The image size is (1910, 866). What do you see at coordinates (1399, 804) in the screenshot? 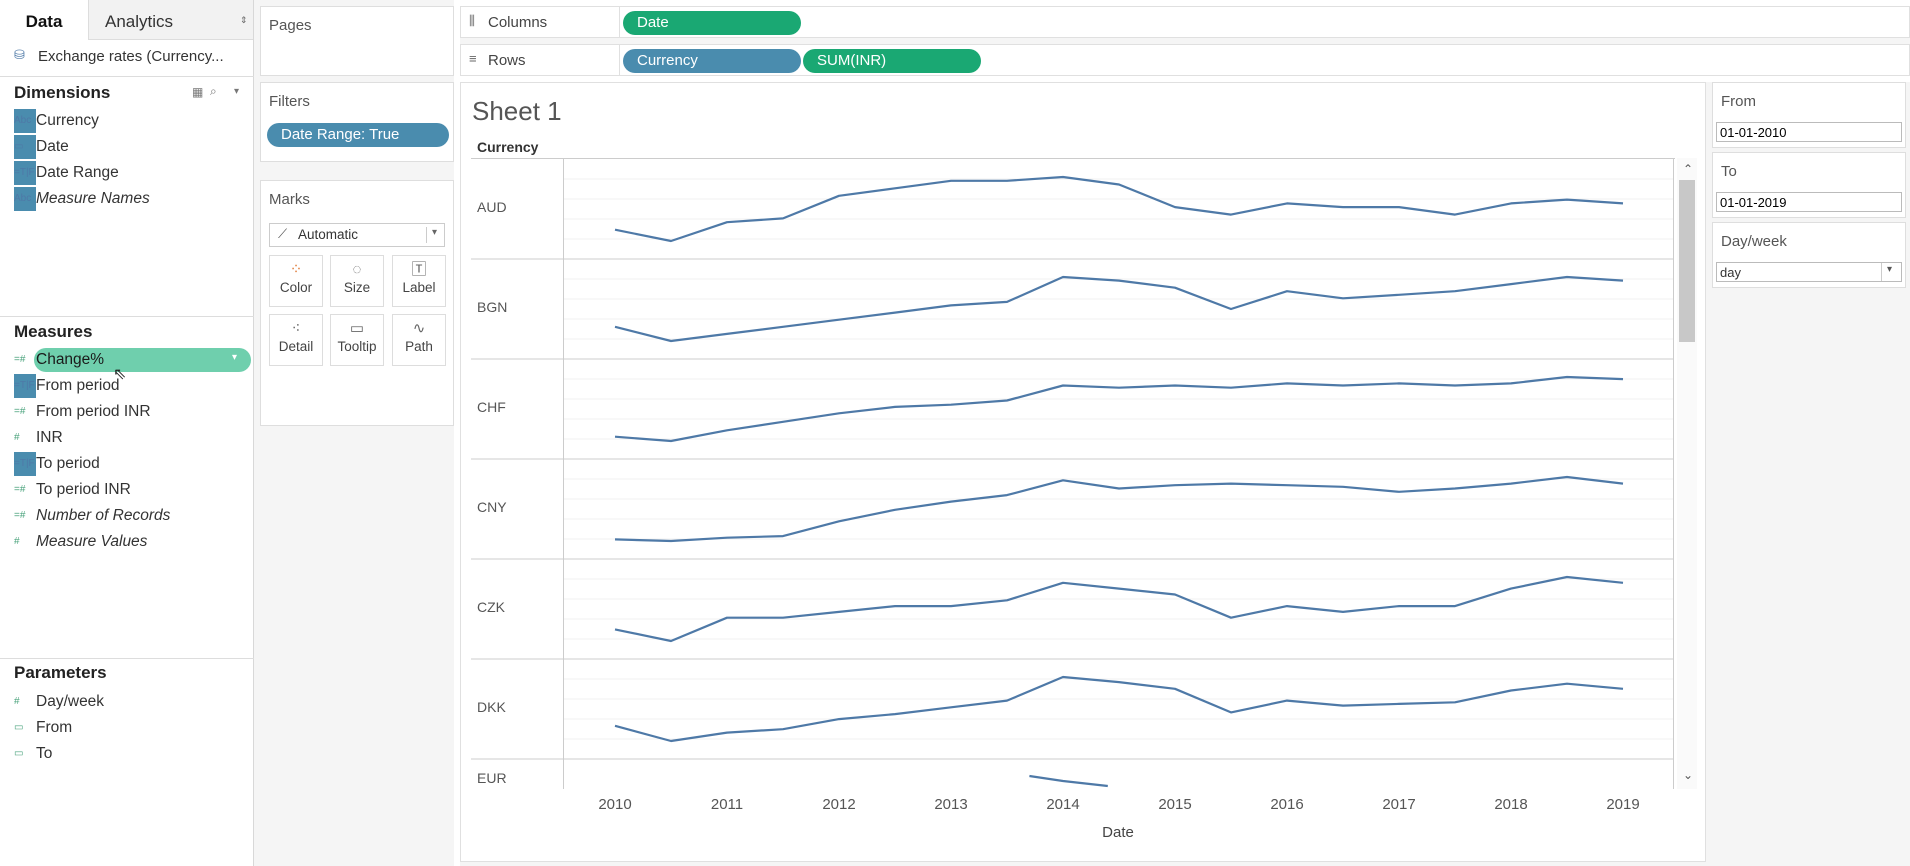
I see `x-tick-label: 2017` at bounding box center [1399, 804].